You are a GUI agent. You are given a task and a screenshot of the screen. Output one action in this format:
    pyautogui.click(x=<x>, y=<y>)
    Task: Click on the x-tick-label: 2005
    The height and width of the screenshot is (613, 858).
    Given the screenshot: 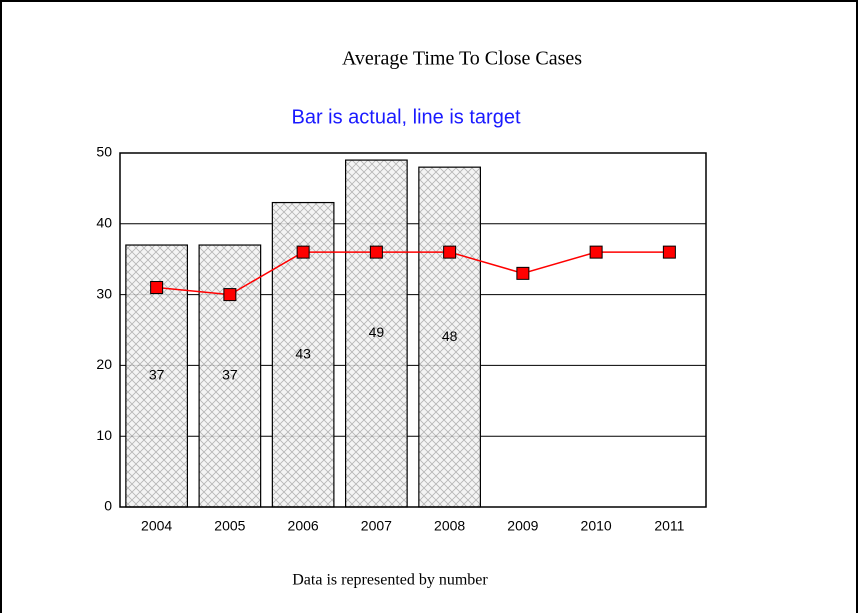 What is the action you would take?
    pyautogui.click(x=229, y=526)
    